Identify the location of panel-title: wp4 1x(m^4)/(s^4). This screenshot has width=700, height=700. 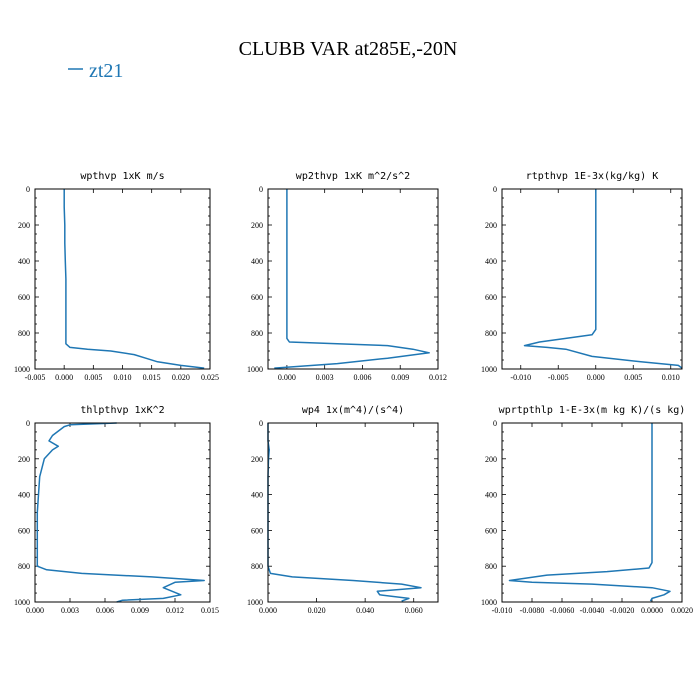
(353, 410).